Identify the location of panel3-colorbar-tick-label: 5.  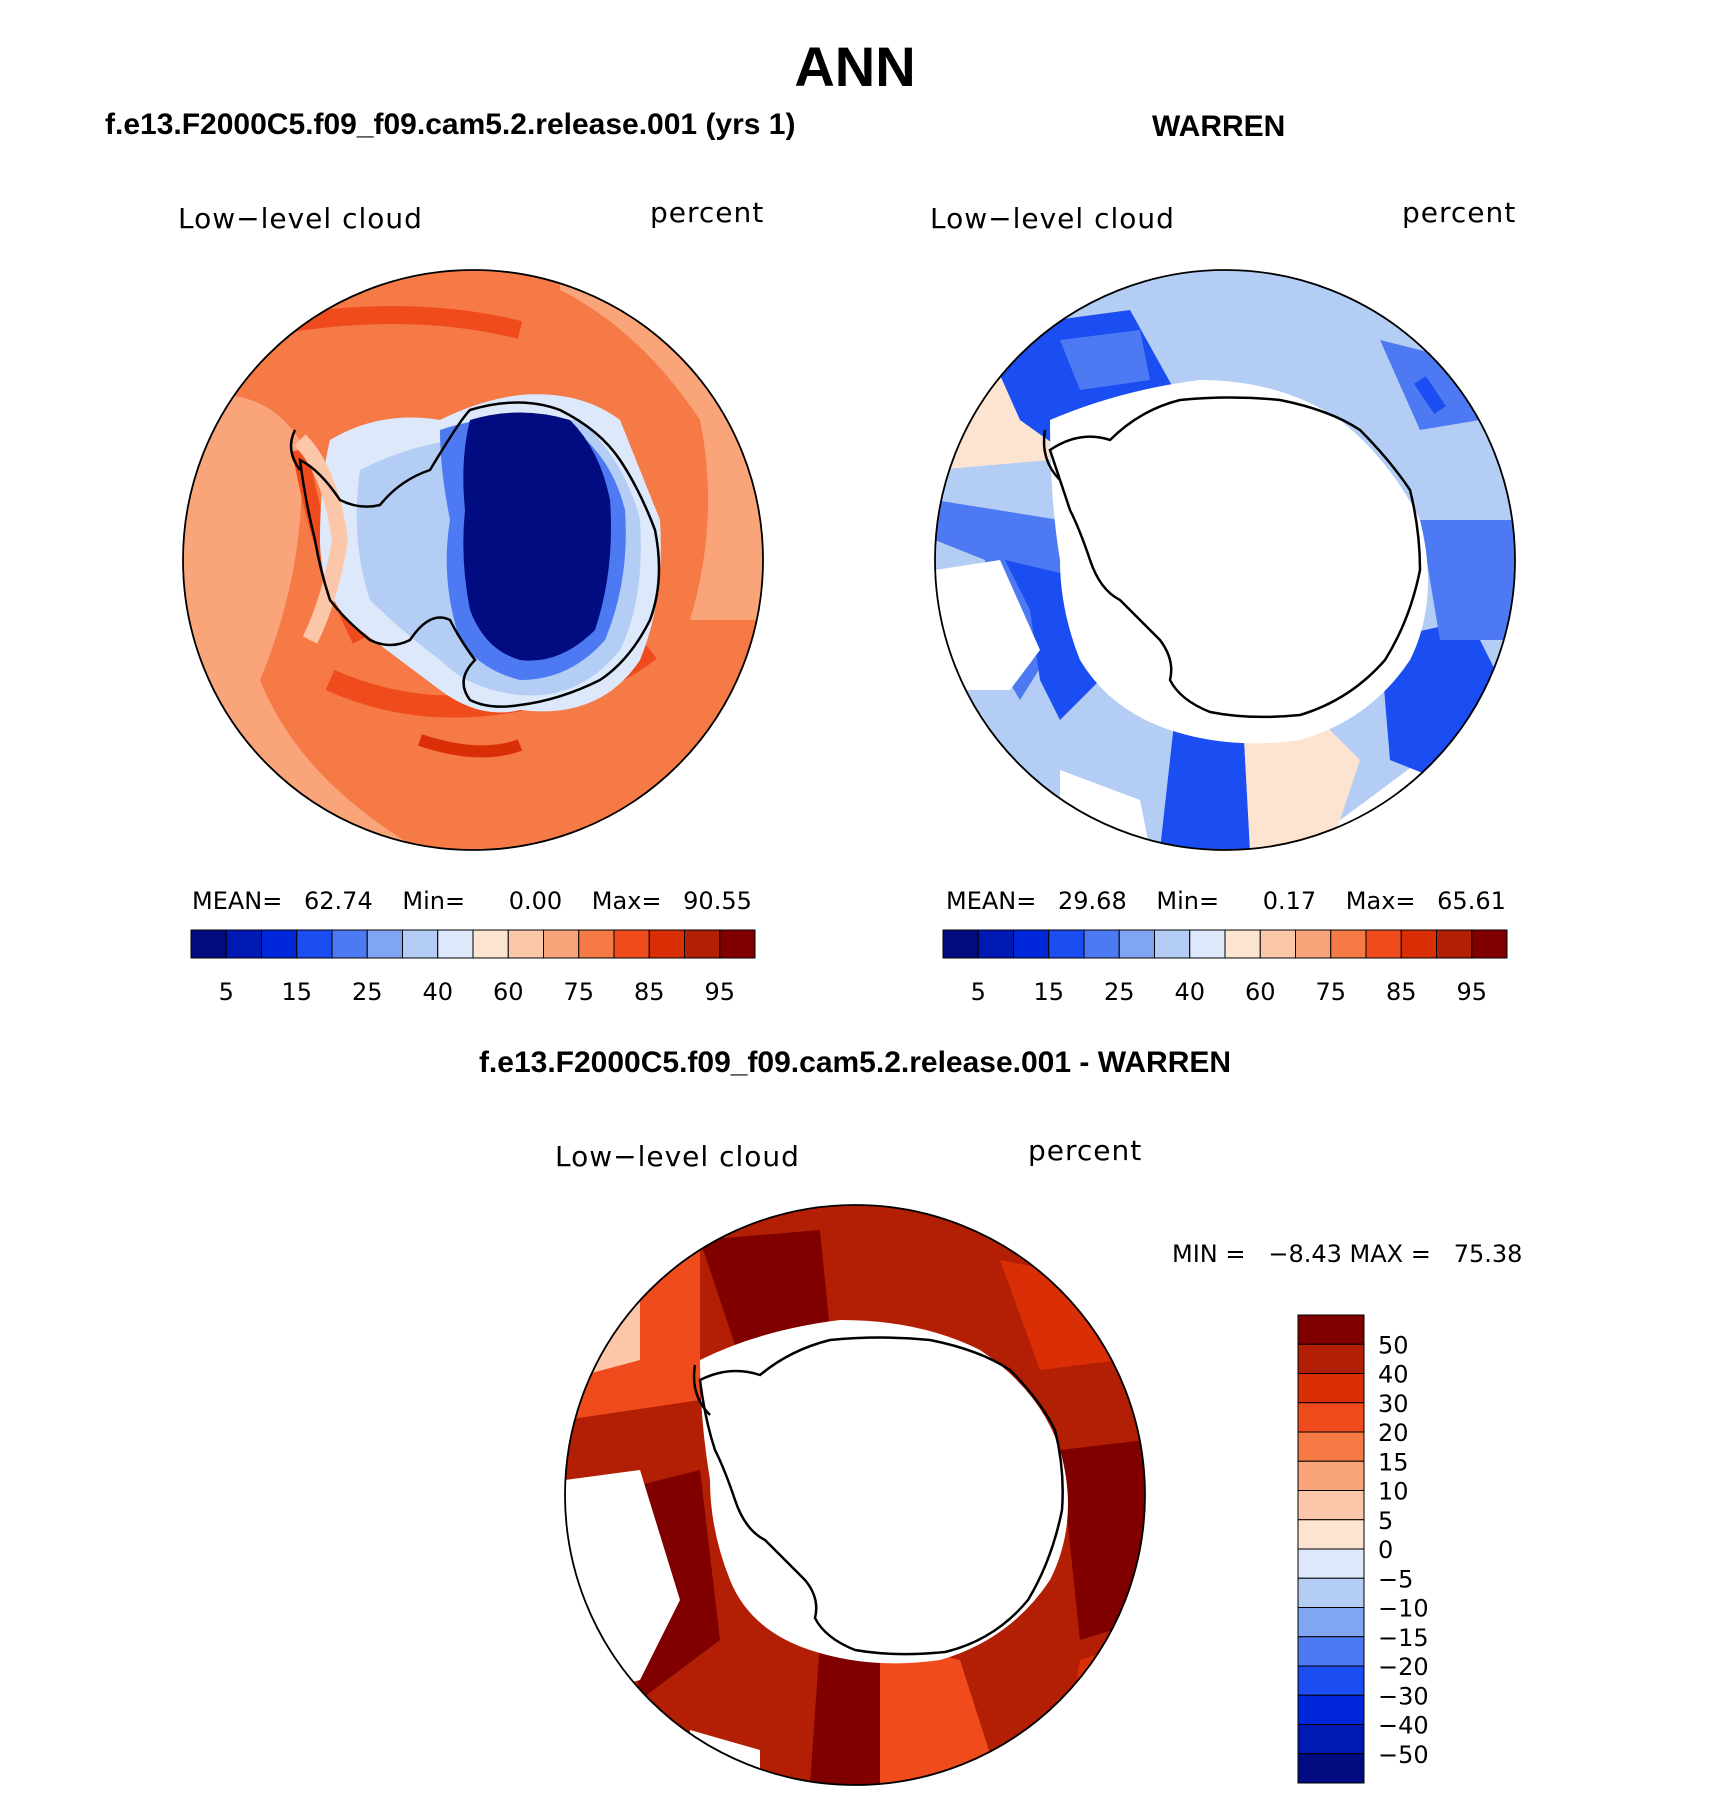
(1385, 1521).